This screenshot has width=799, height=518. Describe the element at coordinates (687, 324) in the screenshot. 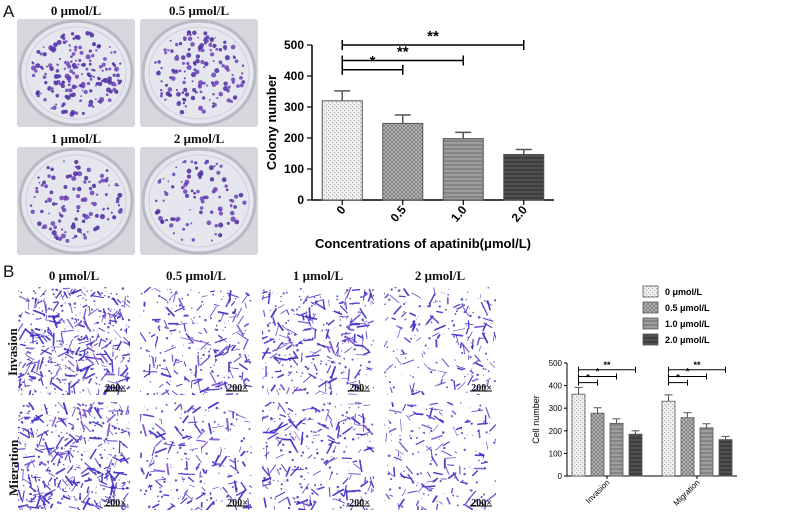

I see `legend-label: 1.0 μmol/L` at that location.